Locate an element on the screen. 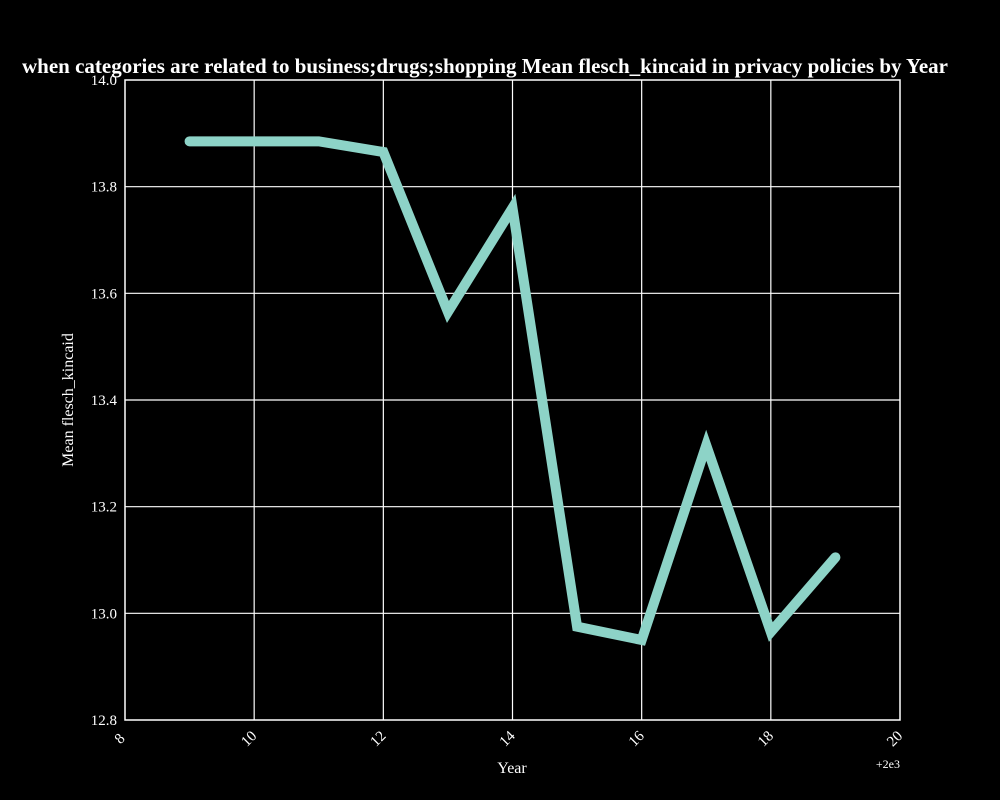  y-tick-label: 14.0 is located at coordinates (104, 81).